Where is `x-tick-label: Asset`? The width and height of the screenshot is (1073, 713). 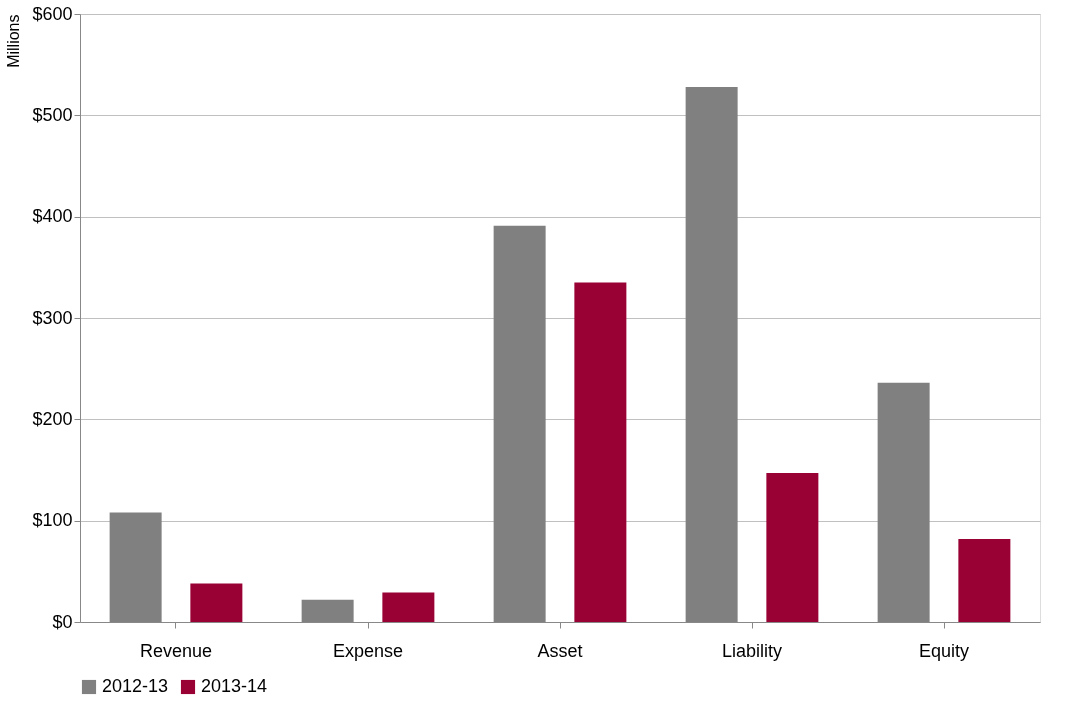 x-tick-label: Asset is located at coordinates (560, 650).